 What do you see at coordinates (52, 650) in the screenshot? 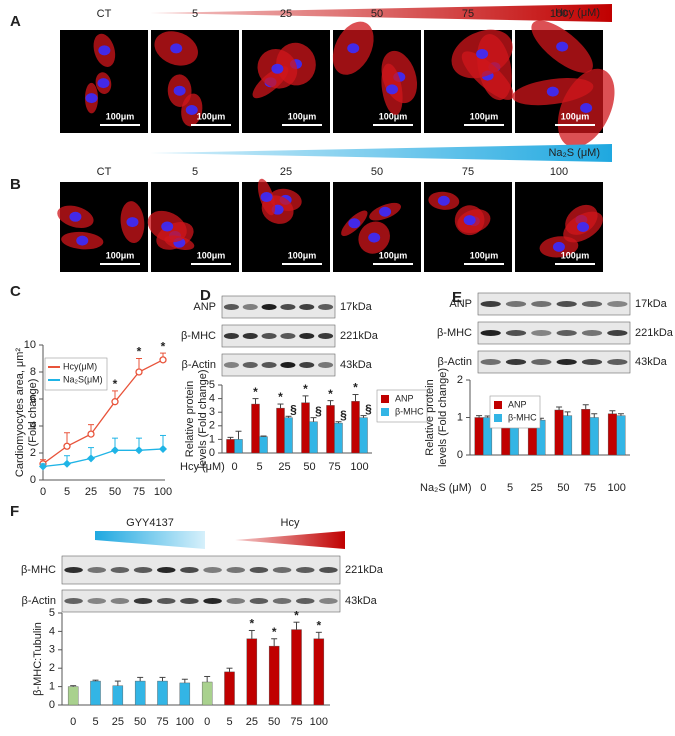
I see `y-tick-label: 3` at bounding box center [52, 650].